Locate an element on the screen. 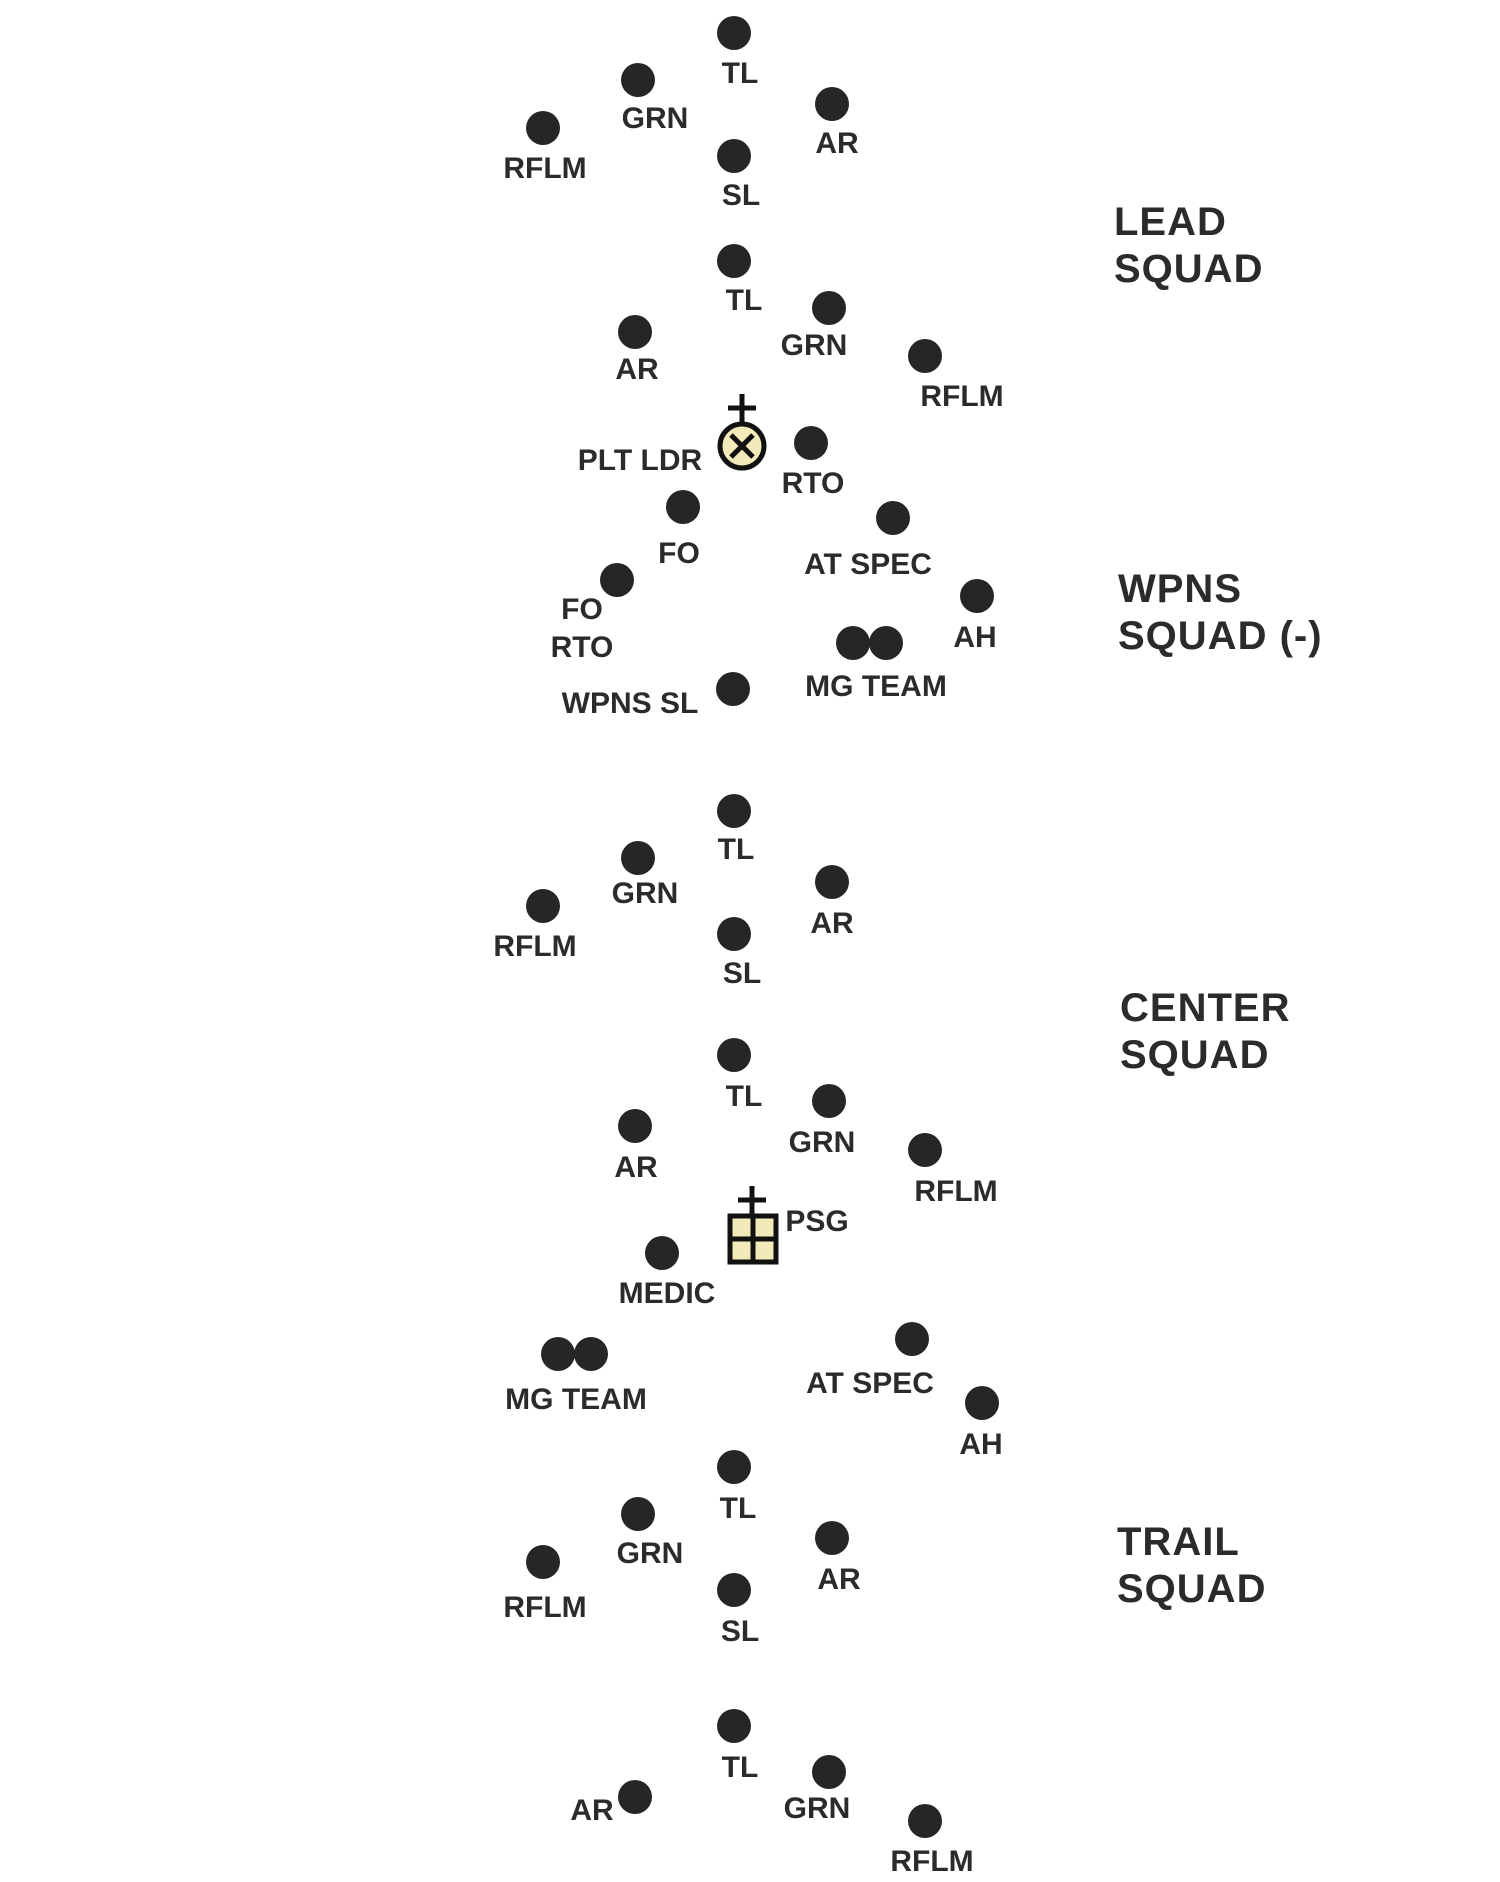  wpns-at-spec-dot is located at coordinates (893, 518).